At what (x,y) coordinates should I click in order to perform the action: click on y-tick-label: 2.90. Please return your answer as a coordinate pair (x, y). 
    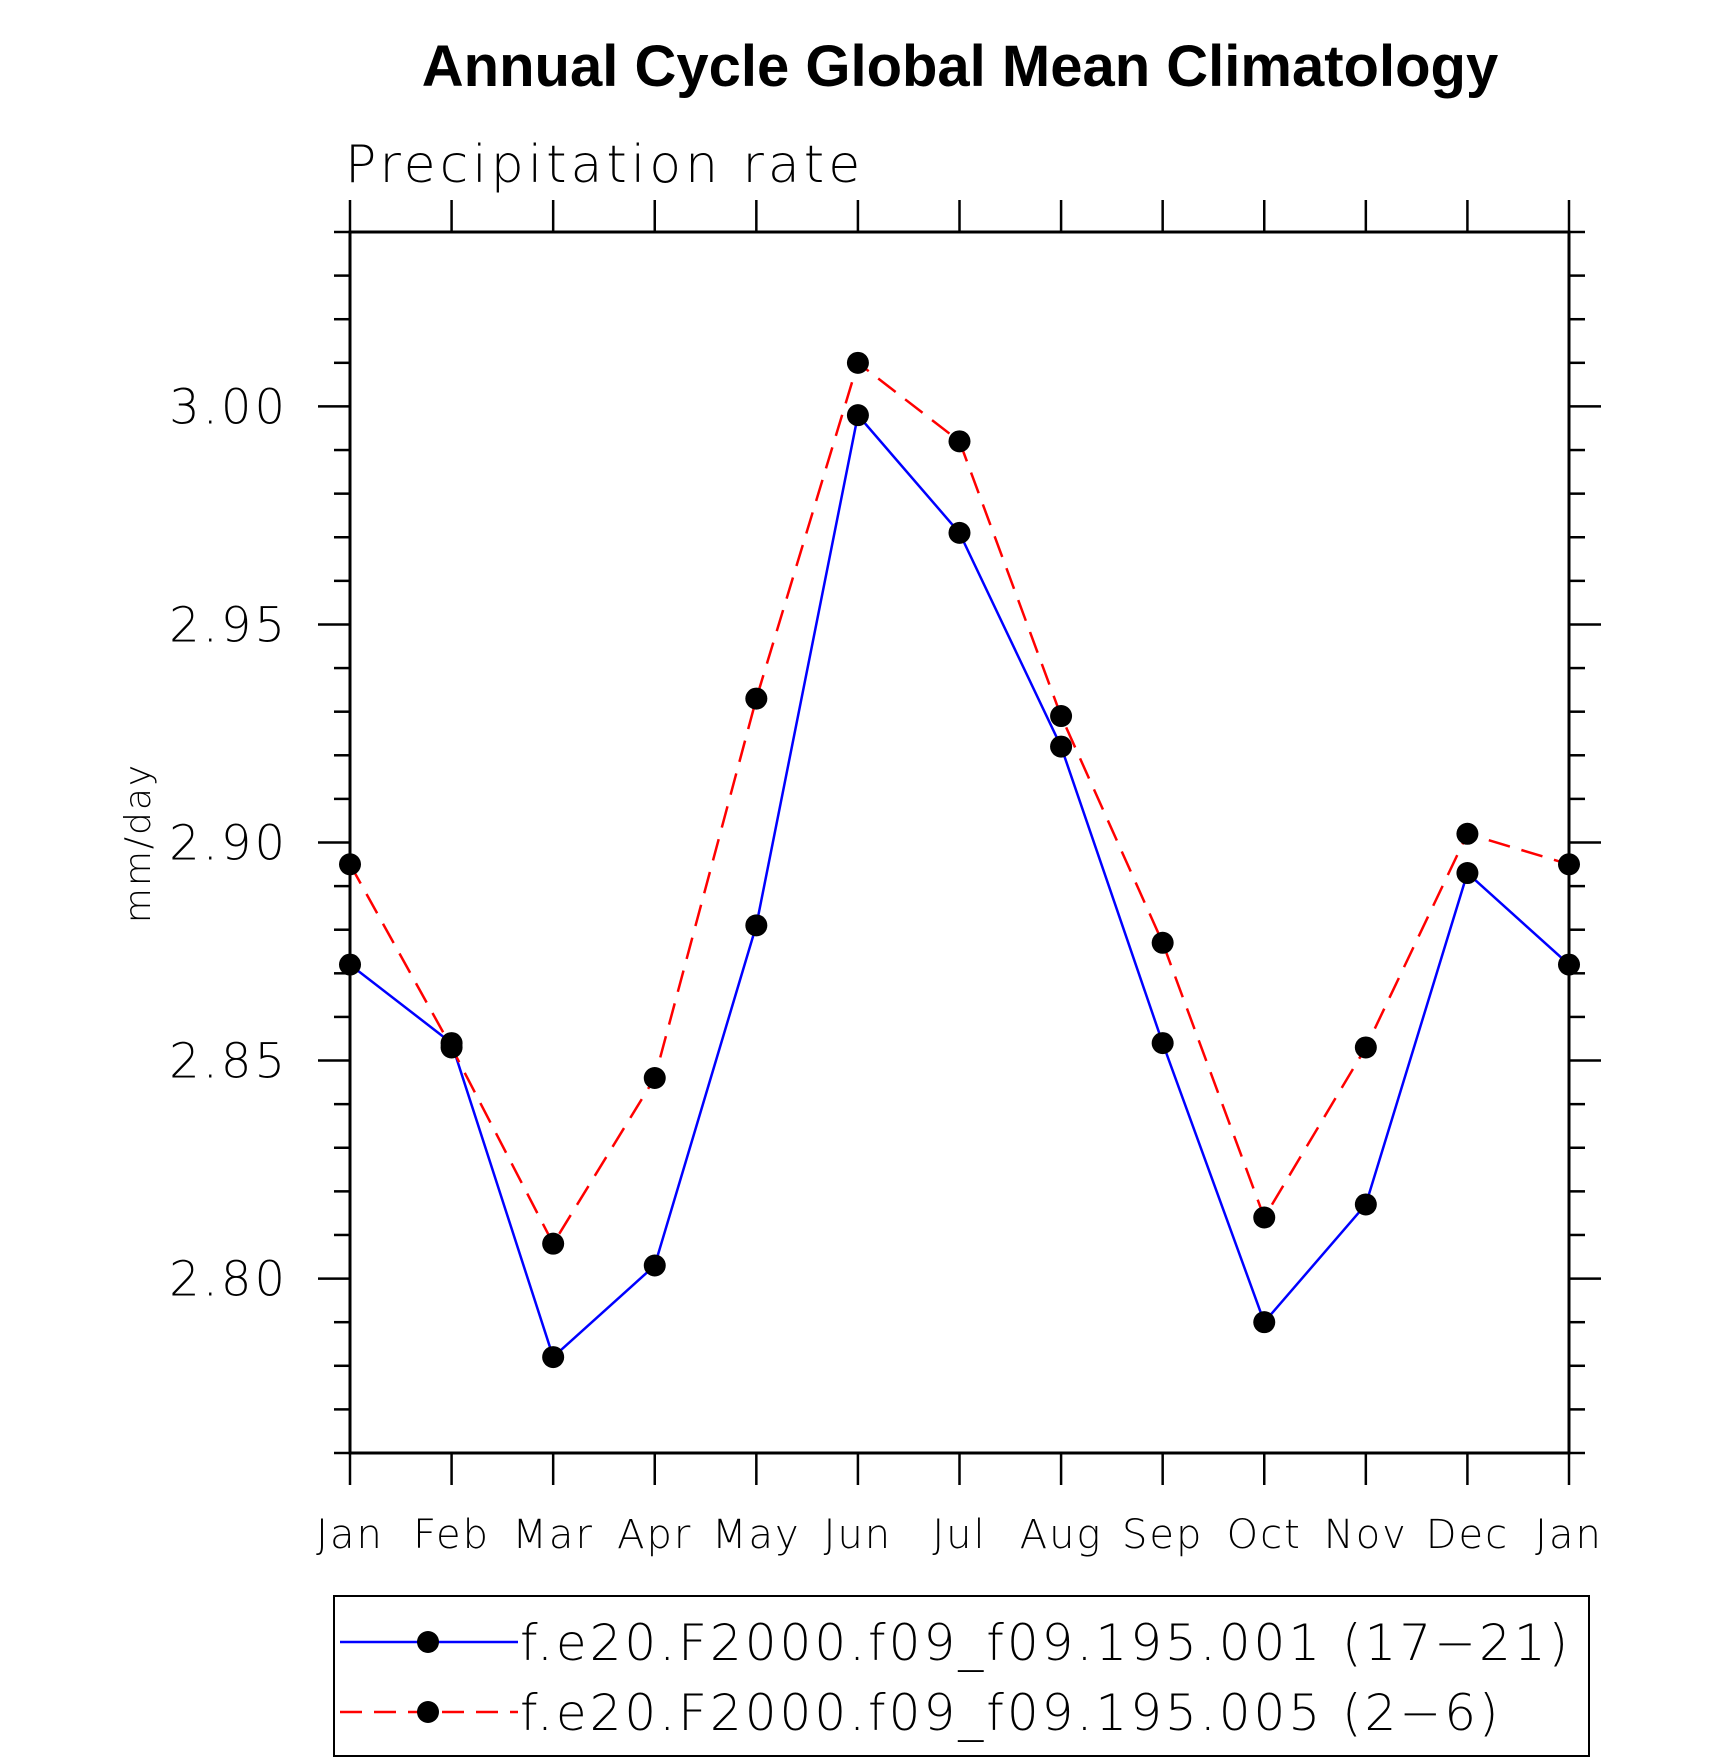
    Looking at the image, I should click on (228, 844).